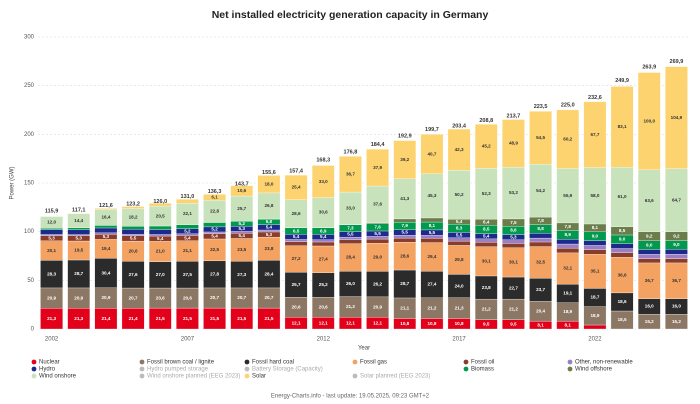 The image size is (700, 404). What do you see at coordinates (214, 274) in the screenshot?
I see `segment-label: 27,8` at bounding box center [214, 274].